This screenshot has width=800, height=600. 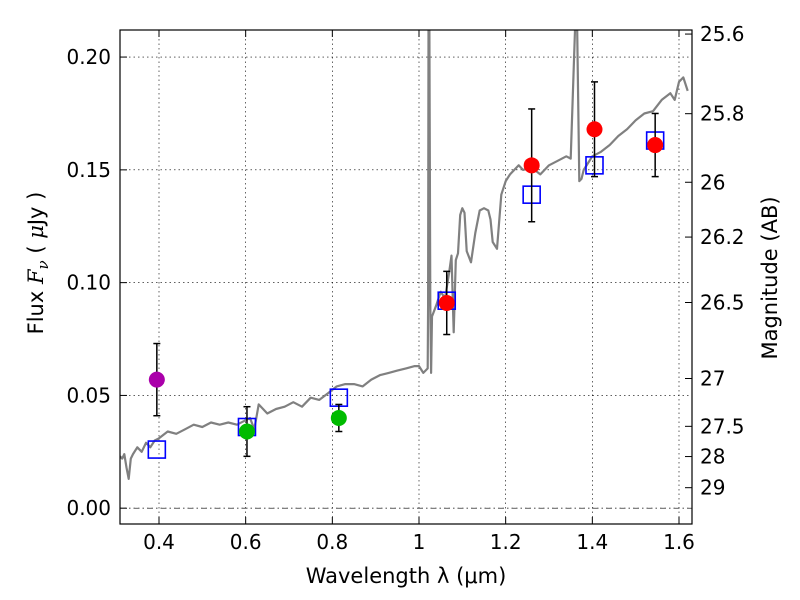 I want to click on y-tick-label: 0.05, so click(x=88, y=395).